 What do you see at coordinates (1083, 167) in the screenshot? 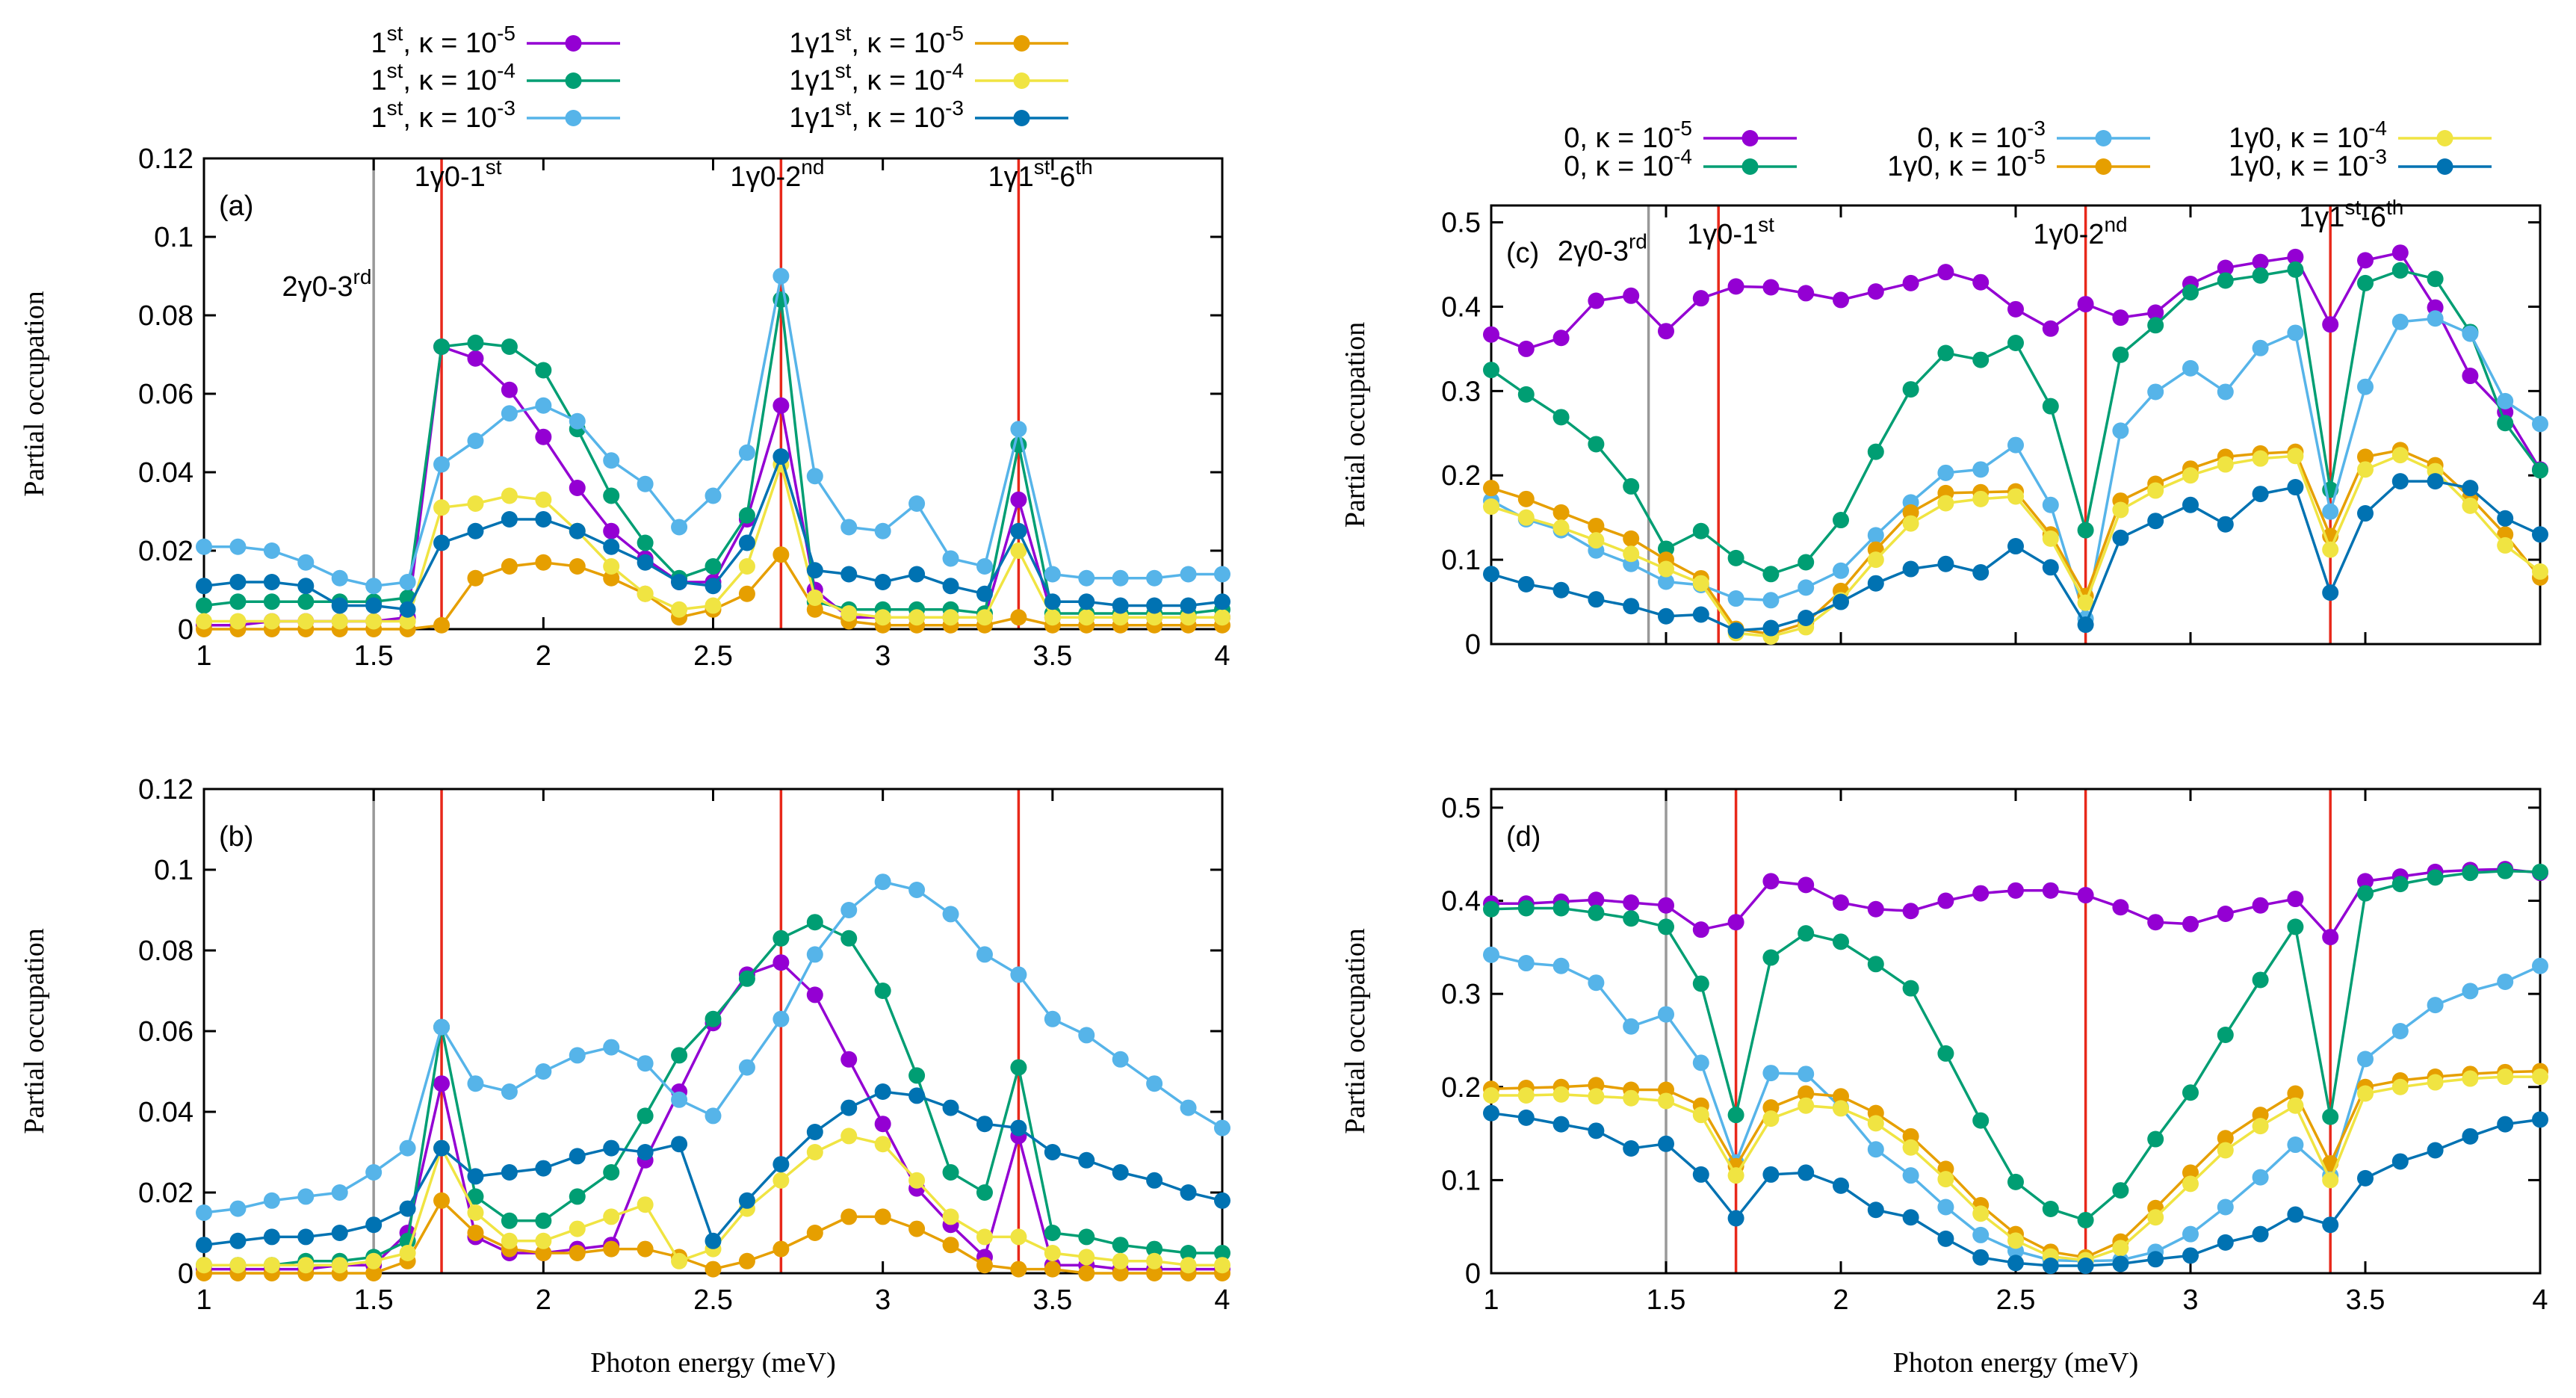
I see `text-part: th` at bounding box center [1083, 167].